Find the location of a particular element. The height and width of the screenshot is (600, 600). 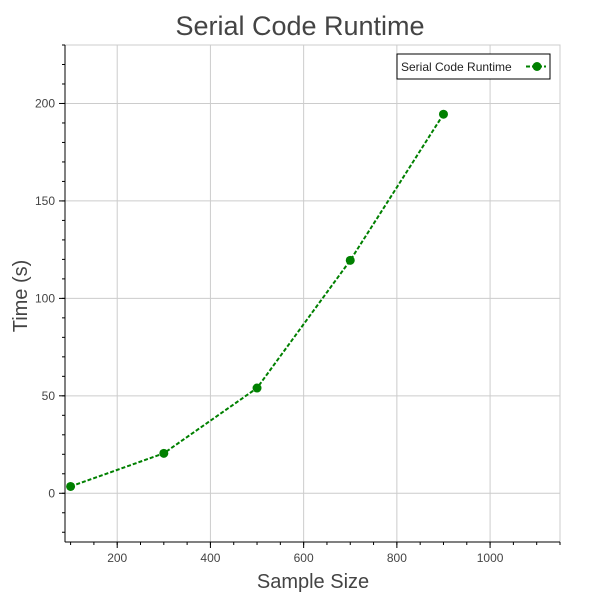

x-tick-label: 1000 is located at coordinates (490, 558).